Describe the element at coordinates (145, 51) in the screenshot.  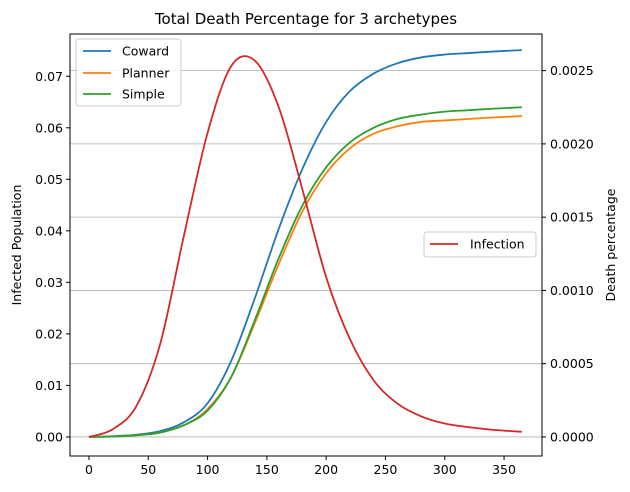
I see `legend-label-coward: Coward` at that location.